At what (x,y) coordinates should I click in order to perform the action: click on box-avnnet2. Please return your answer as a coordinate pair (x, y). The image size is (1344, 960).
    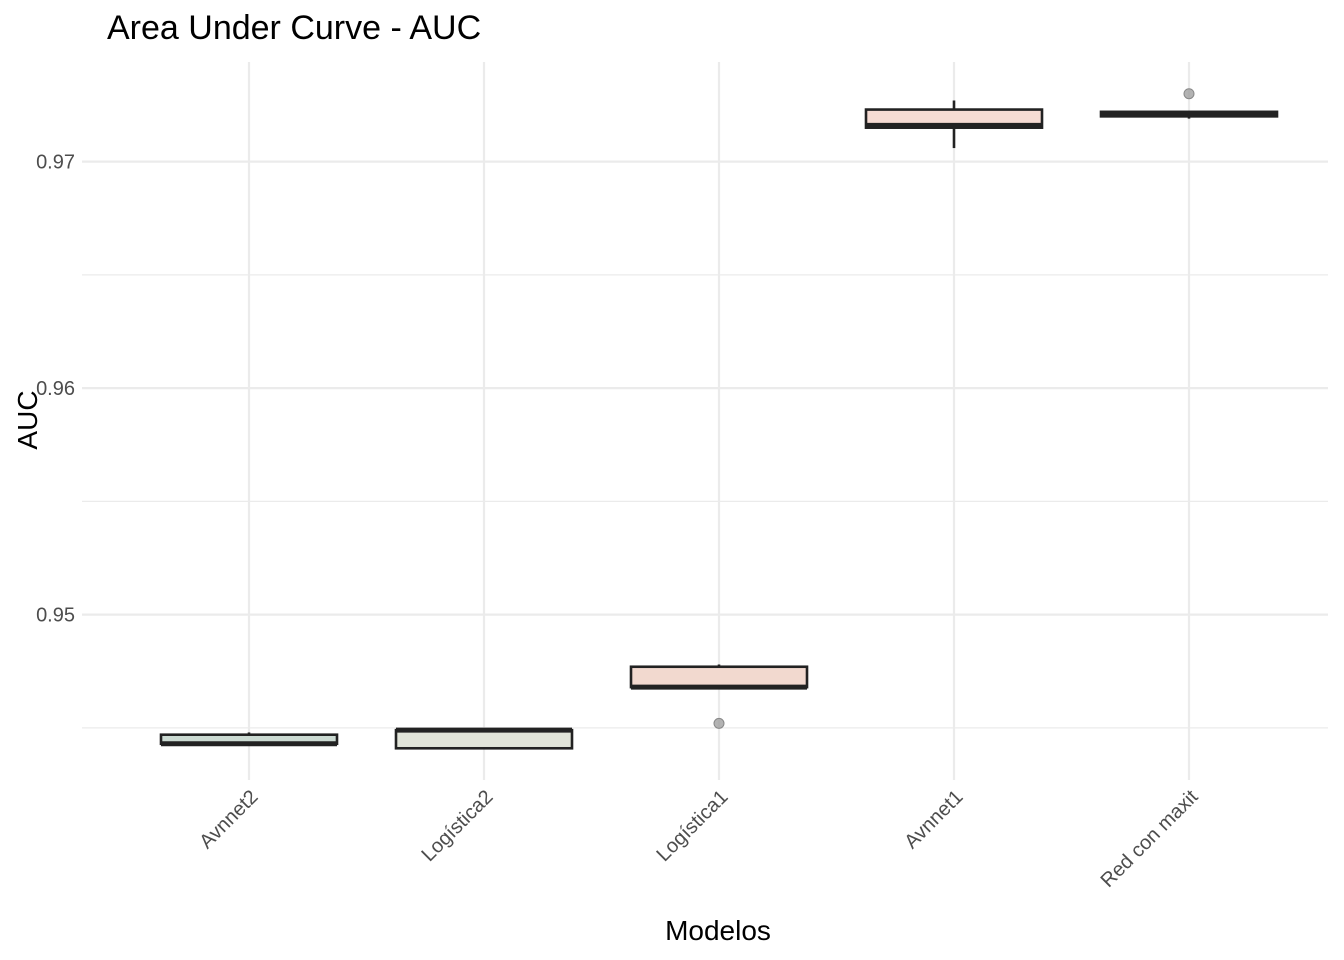
    Looking at the image, I should click on (249, 739).